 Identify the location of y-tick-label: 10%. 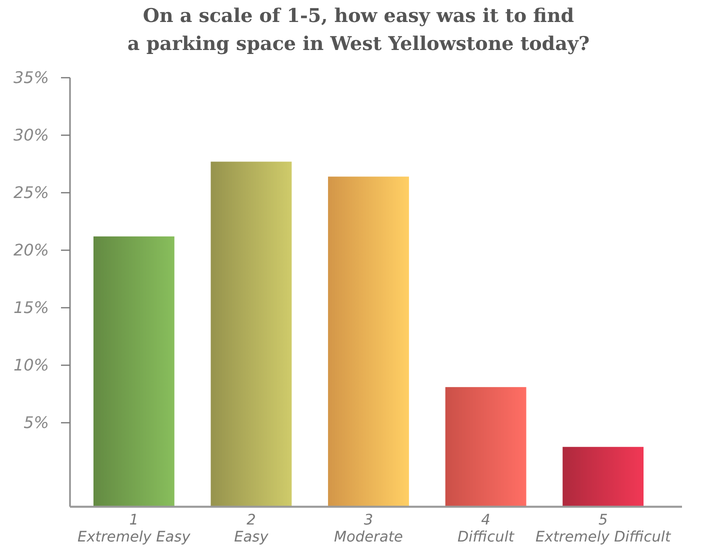
(31, 364).